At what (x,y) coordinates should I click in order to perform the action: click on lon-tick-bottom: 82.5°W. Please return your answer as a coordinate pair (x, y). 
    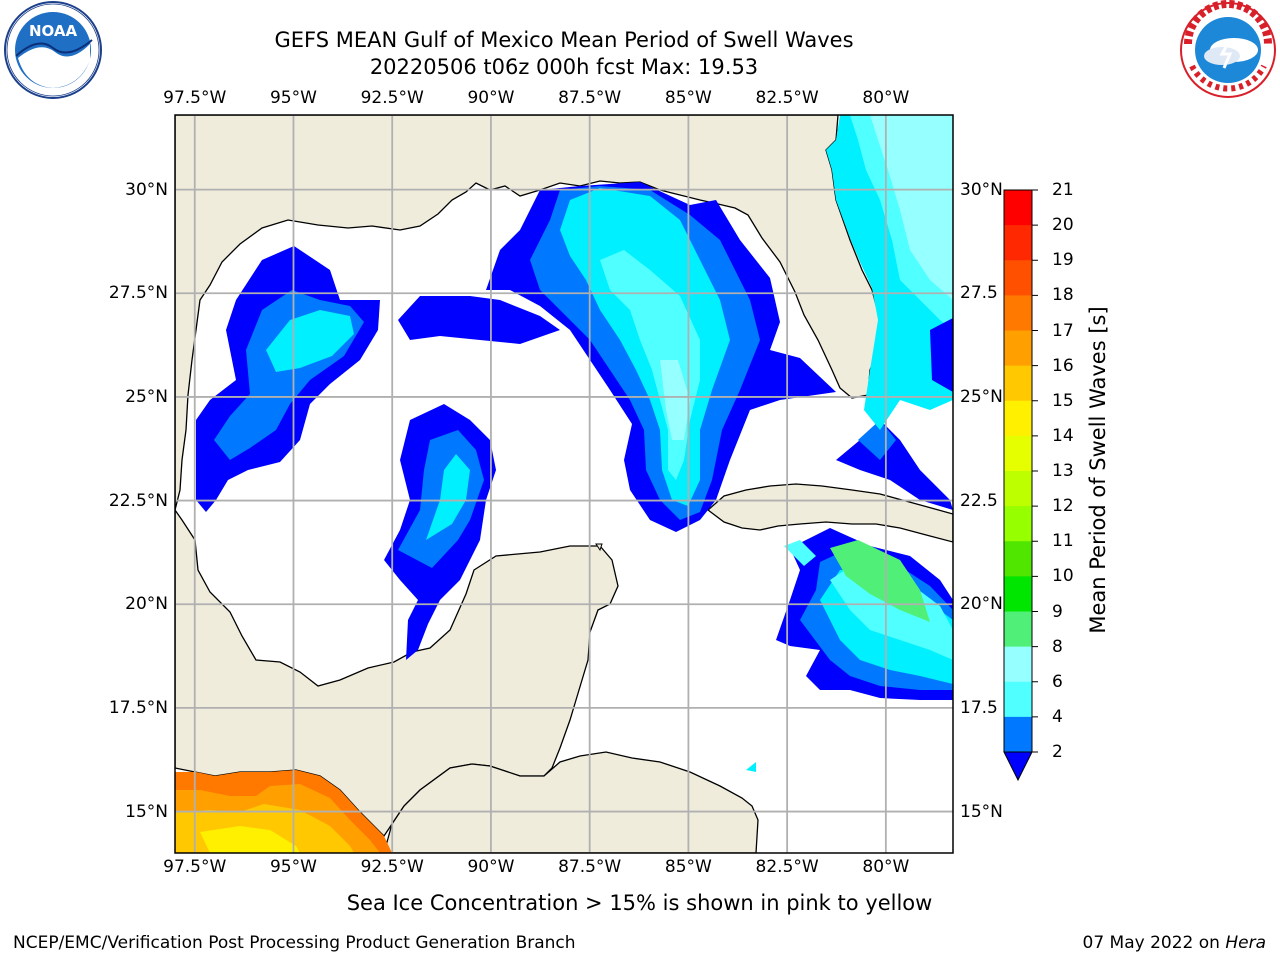
    Looking at the image, I should click on (787, 867).